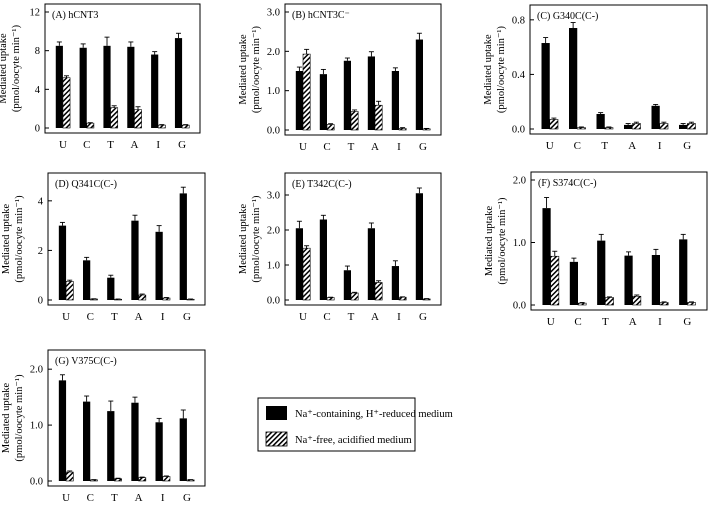 Image resolution: width=713 pixels, height=507 pixels. I want to click on legend-swatch-solid, so click(276, 413).